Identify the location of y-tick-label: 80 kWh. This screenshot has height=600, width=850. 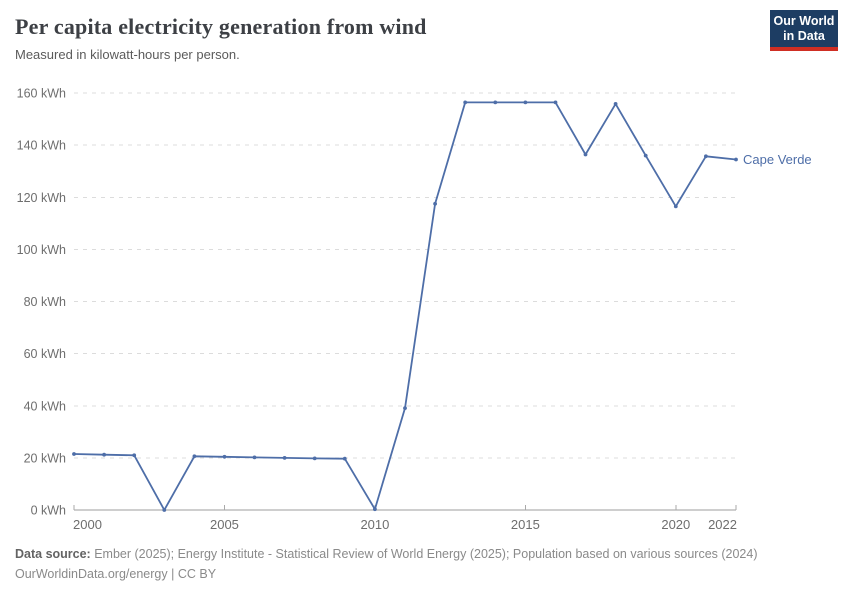
(45, 302).